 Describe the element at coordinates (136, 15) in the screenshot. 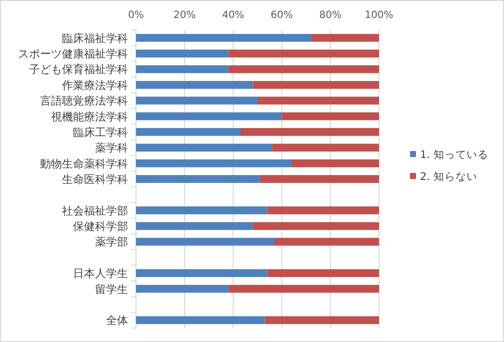

I see `x-tick-label: 0%` at that location.